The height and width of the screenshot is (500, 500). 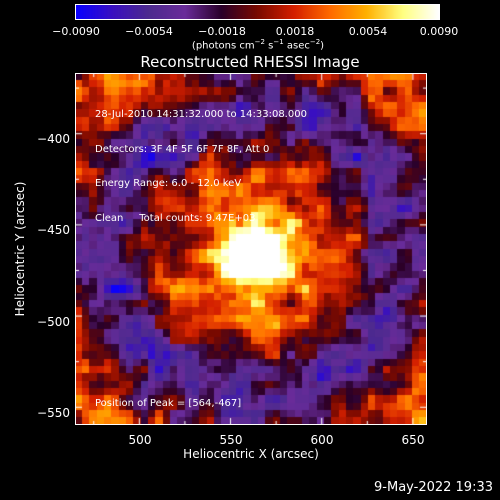 What do you see at coordinates (168, 403) in the screenshot?
I see `peak-position: Position of Peak = [564,-467]` at bounding box center [168, 403].